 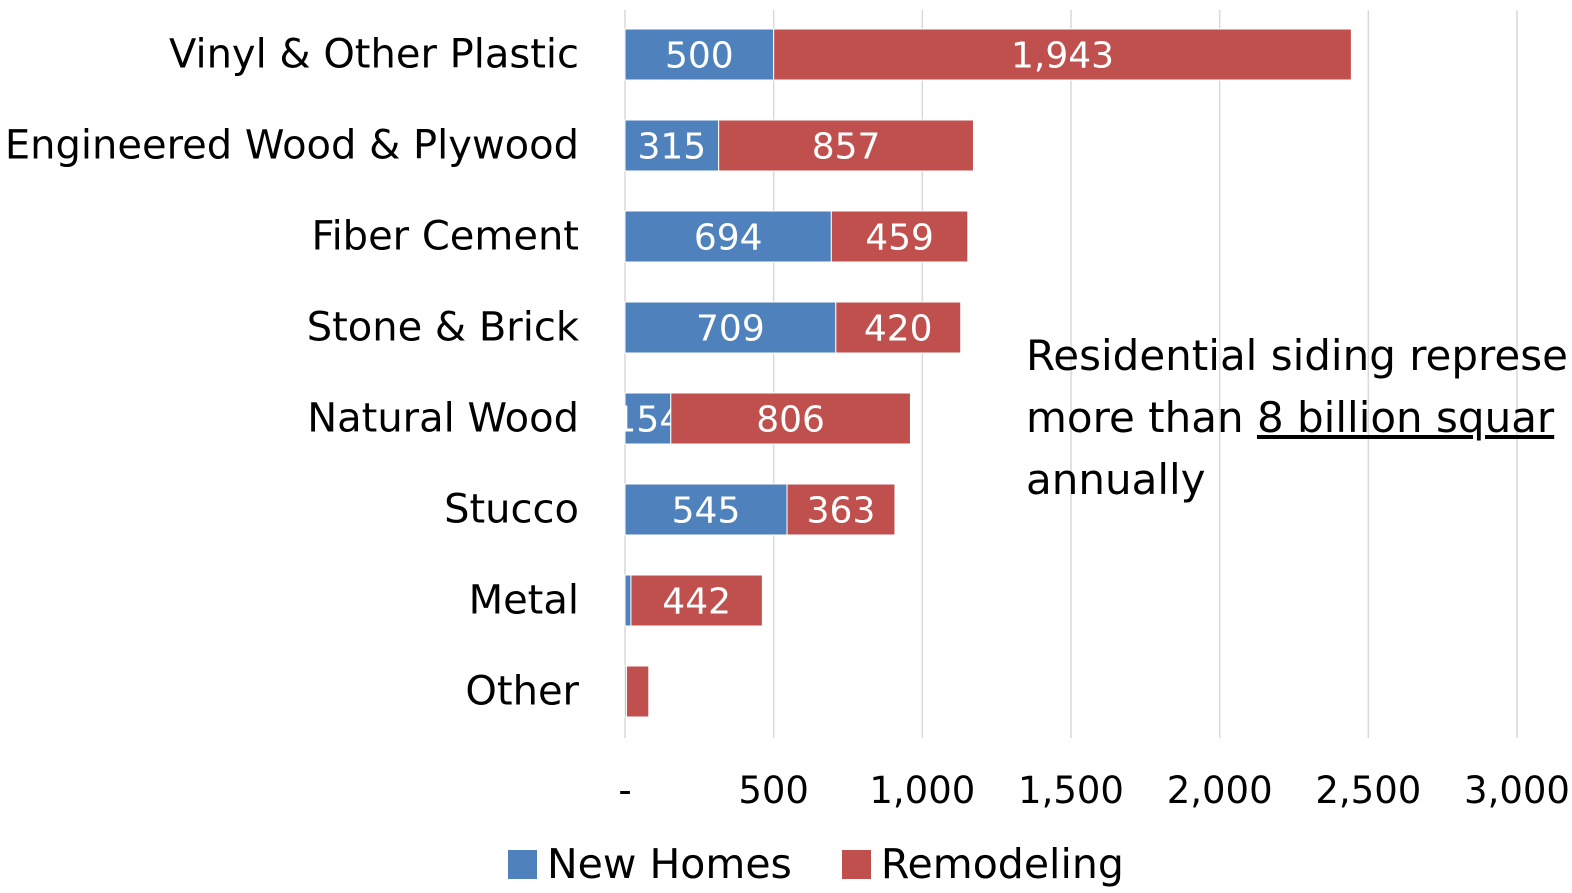 I want to click on data-label-remodeling-fiber-cement: 459, so click(x=899, y=238).